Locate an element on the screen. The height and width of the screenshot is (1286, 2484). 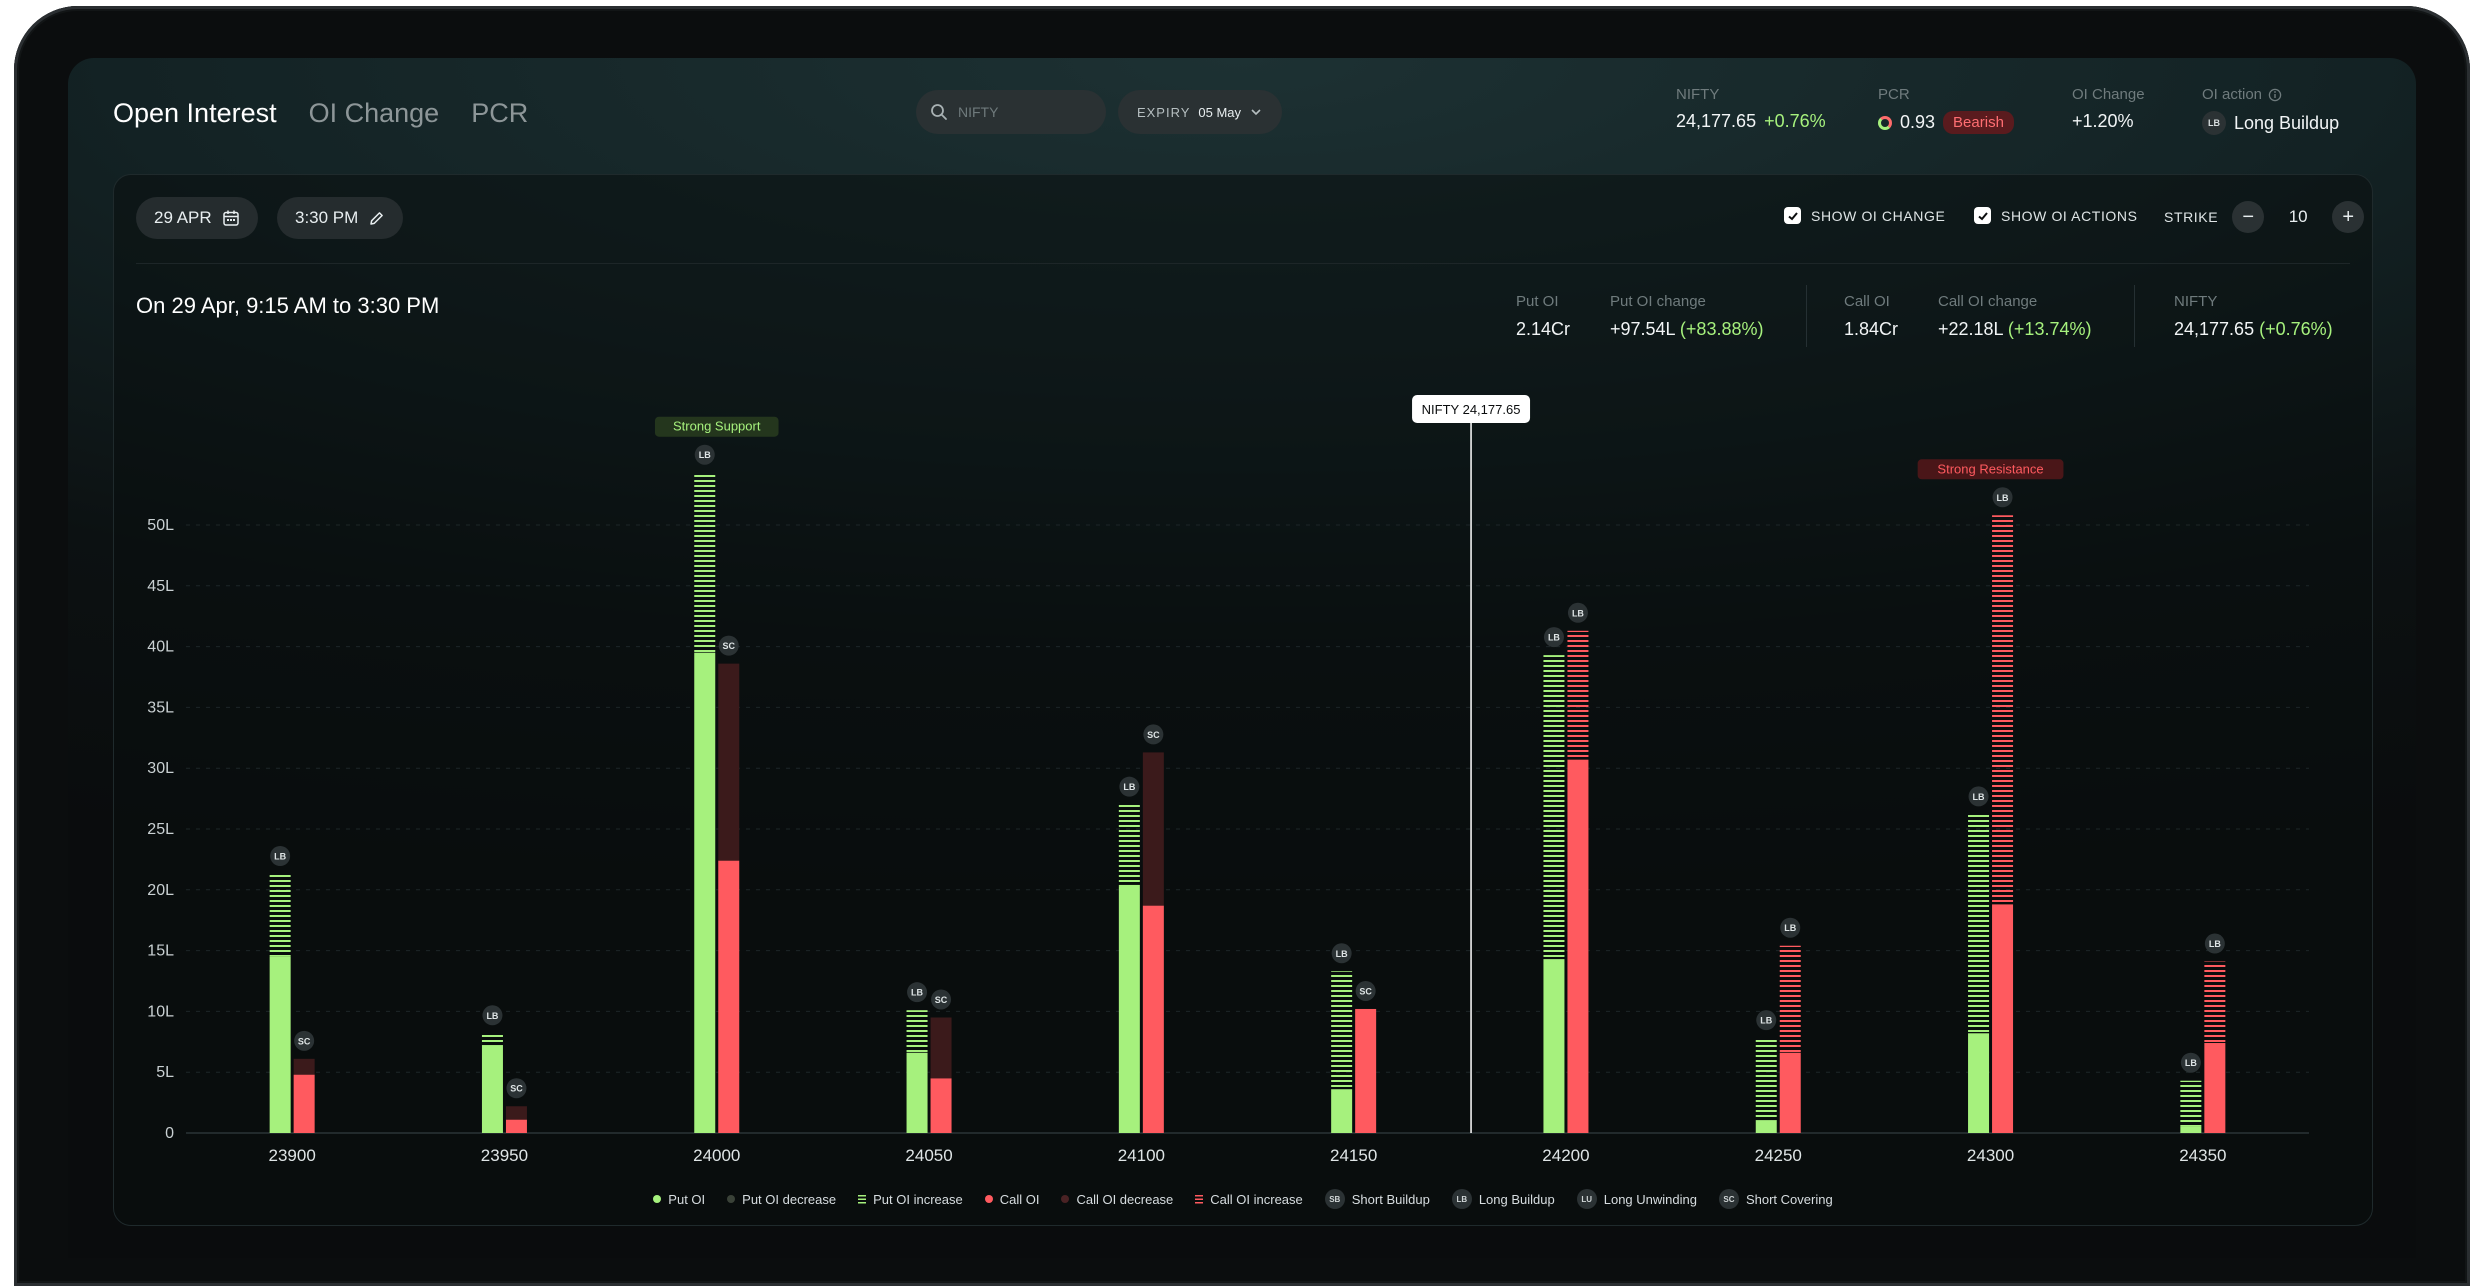
legend-item: LU Long Unwinding is located at coordinates (1636, 1199).